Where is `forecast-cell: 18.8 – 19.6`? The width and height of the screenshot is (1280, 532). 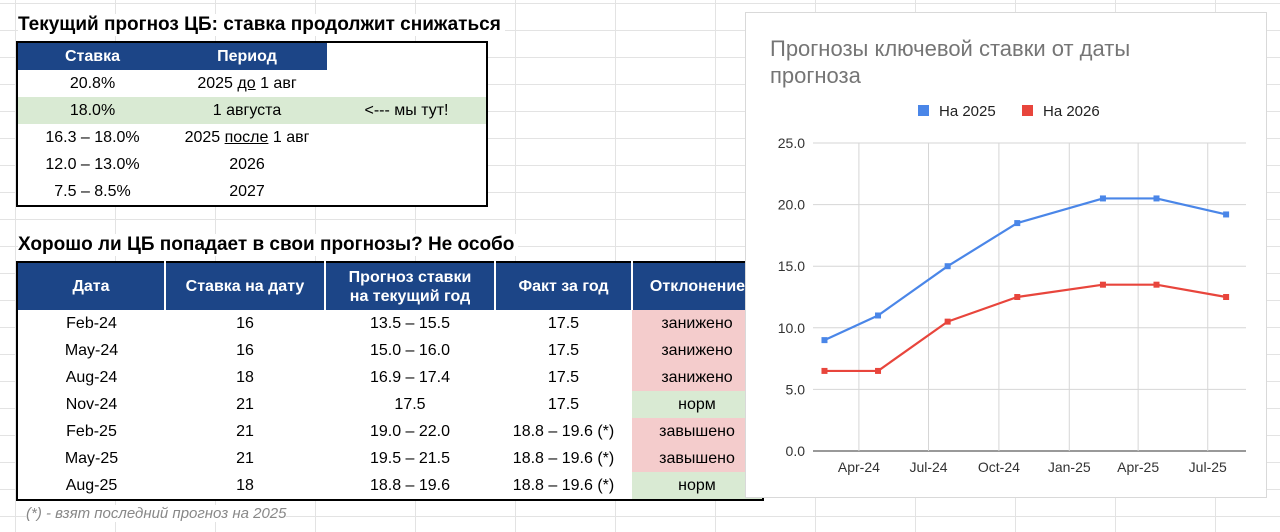 forecast-cell: 18.8 – 19.6 is located at coordinates (410, 485).